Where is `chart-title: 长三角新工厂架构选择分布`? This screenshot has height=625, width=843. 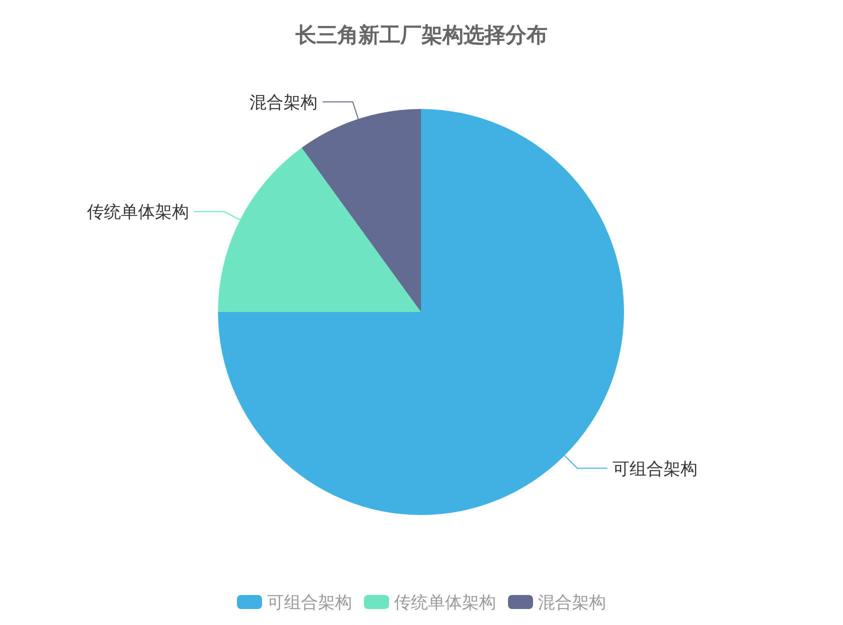 chart-title: 长三角新工厂架构选择分布 is located at coordinates (421, 35).